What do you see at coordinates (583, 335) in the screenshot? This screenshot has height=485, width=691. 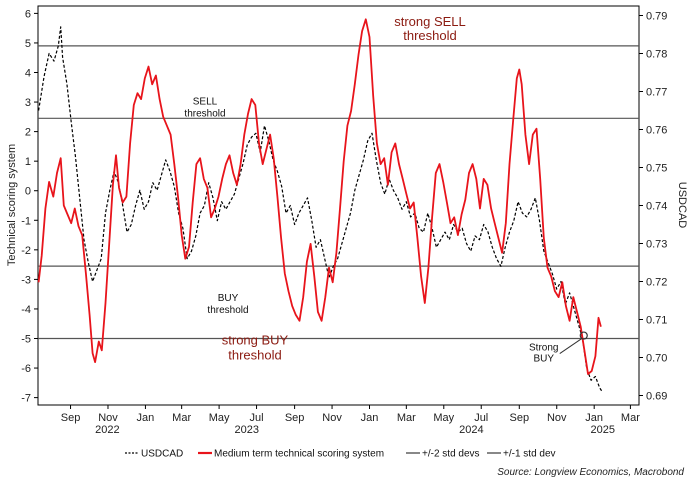 I see `strong-buy-marker` at bounding box center [583, 335].